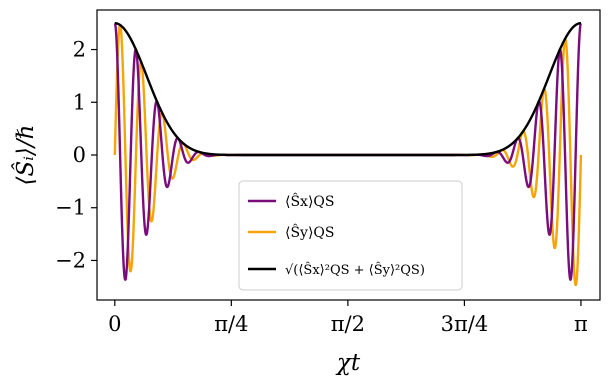  What do you see at coordinates (25, 155) in the screenshot?
I see `y-axis-label: ⟨Ŝᵢ⟩/ℏ` at bounding box center [25, 155].